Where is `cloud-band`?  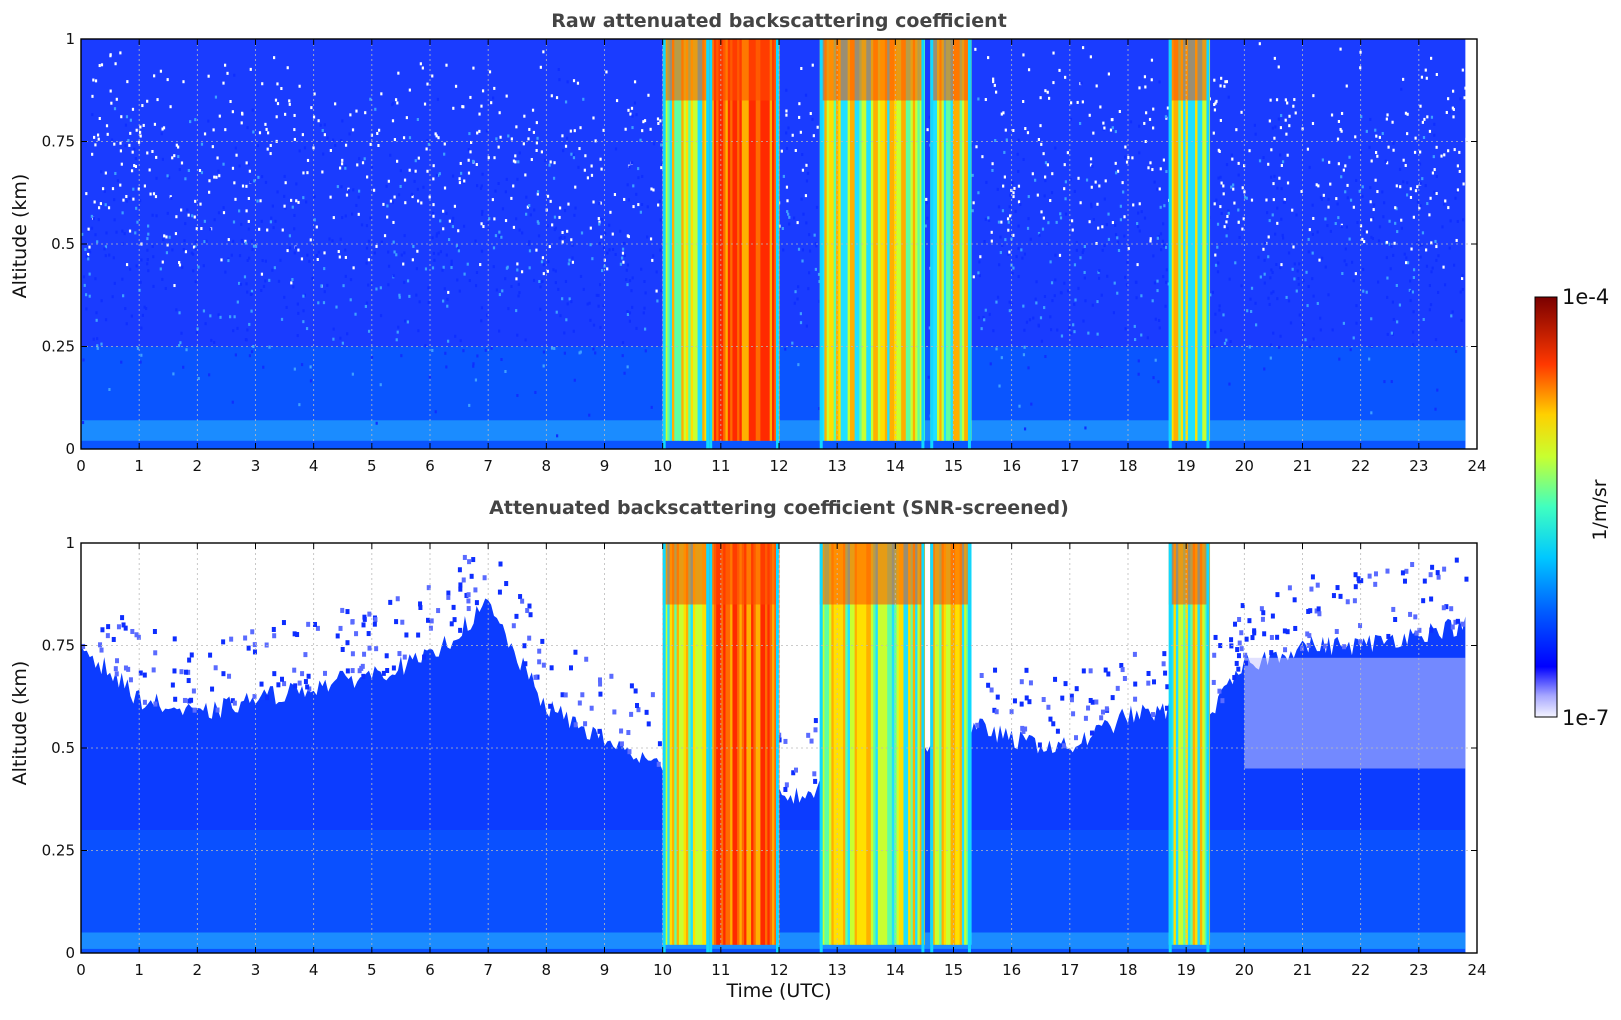
cloud-band is located at coordinates (744, 244).